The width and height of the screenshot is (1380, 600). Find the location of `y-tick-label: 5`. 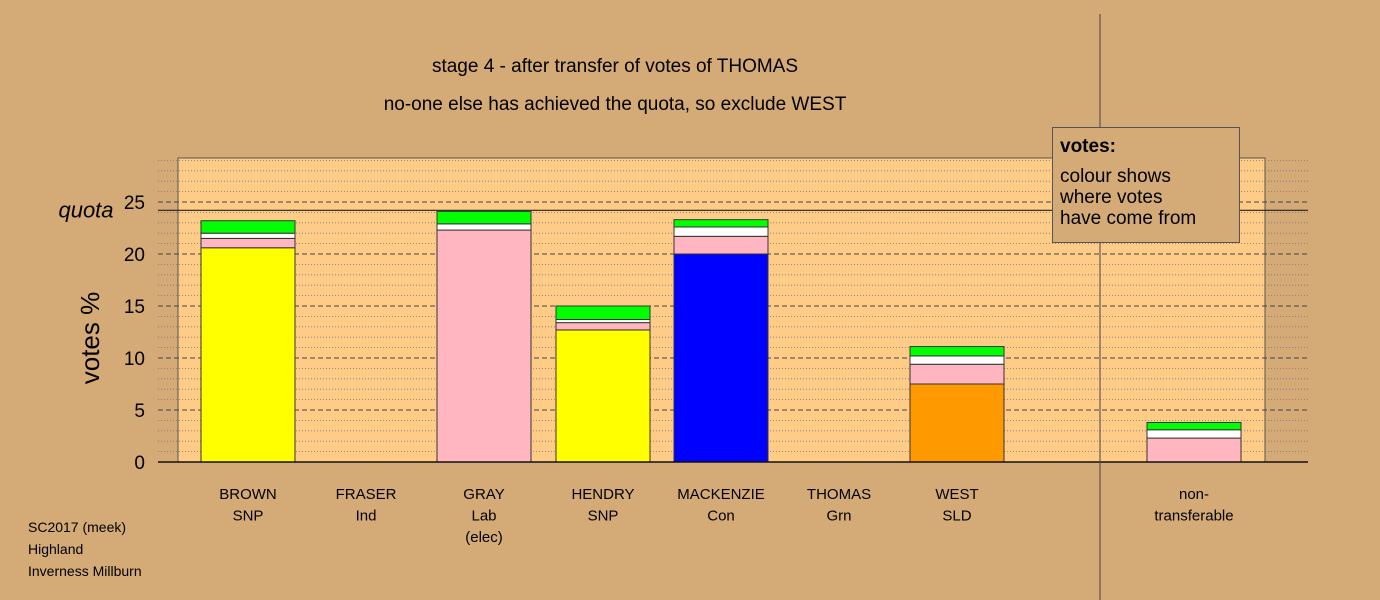

y-tick-label: 5 is located at coordinates (139, 411).